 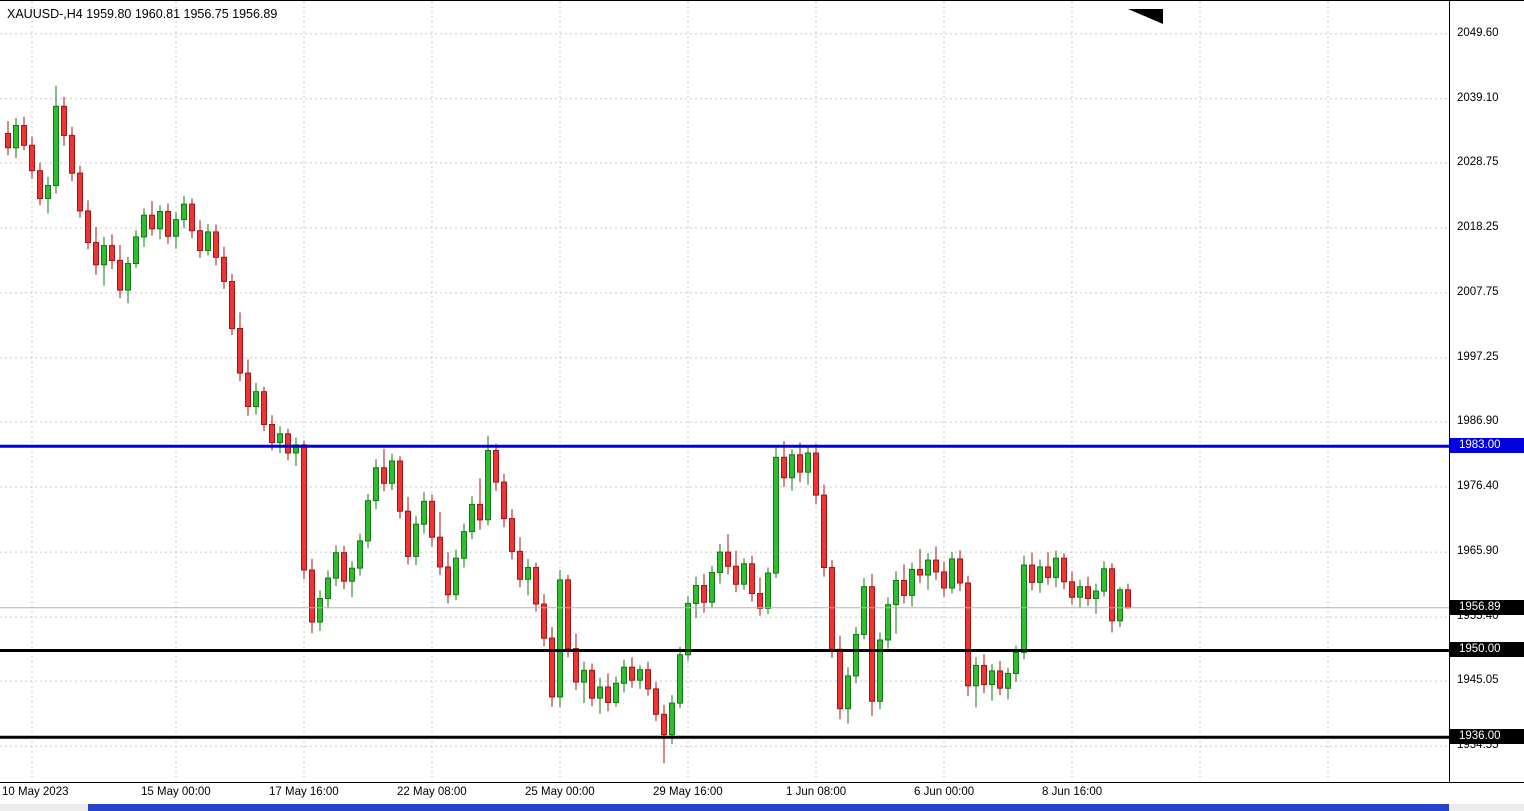 What do you see at coordinates (1072, 792) in the screenshot?
I see `time-axis-label: 8 Jun 16:00` at bounding box center [1072, 792].